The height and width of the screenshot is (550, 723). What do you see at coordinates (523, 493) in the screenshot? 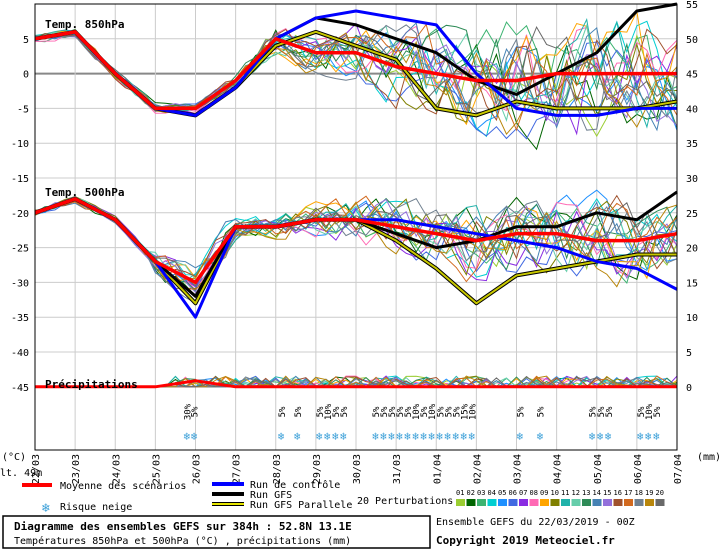
I see `perturbation-legend-num: 07` at bounding box center [523, 493].